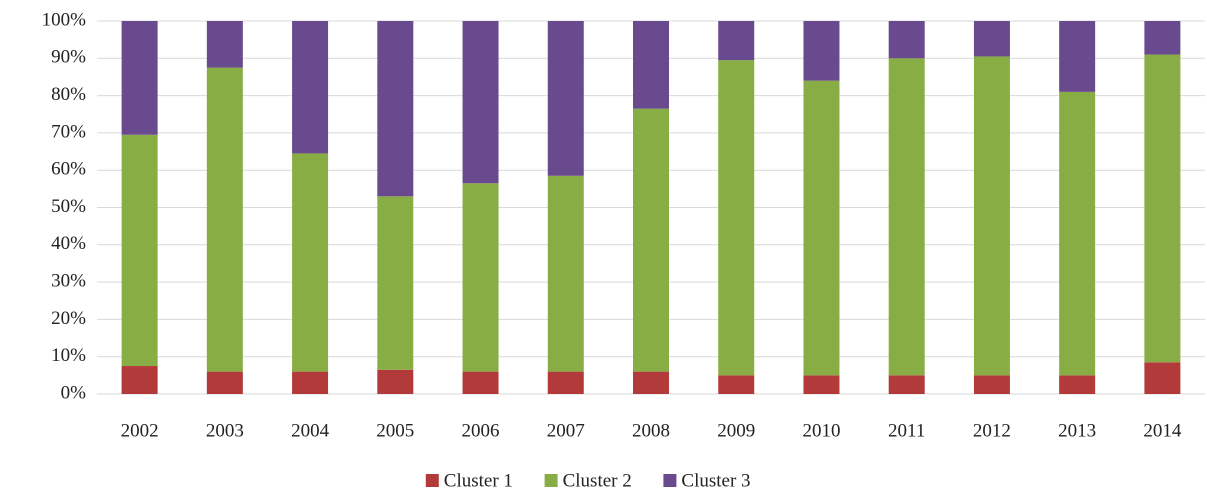 The width and height of the screenshot is (1207, 492). I want to click on x-tick-label: 2007, so click(566, 430).